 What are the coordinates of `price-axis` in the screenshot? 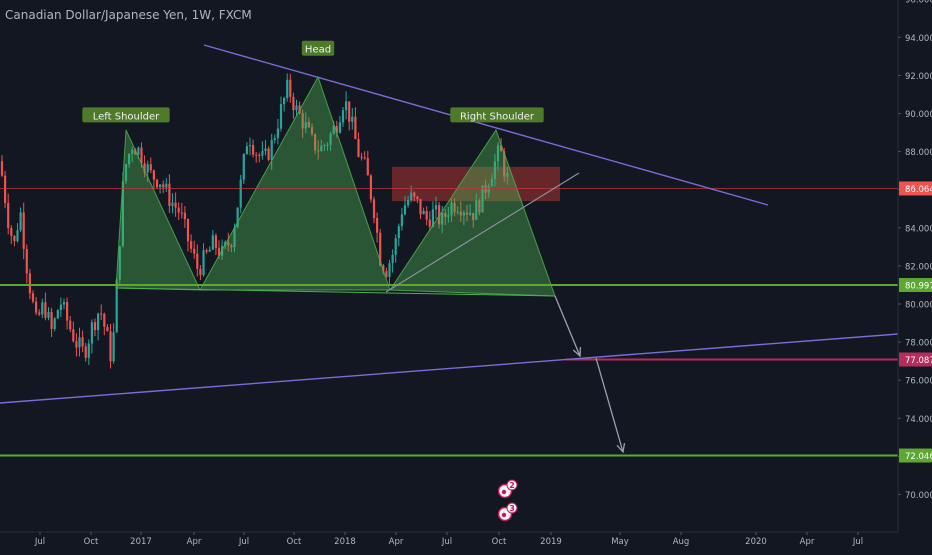 It's located at (915, 275).